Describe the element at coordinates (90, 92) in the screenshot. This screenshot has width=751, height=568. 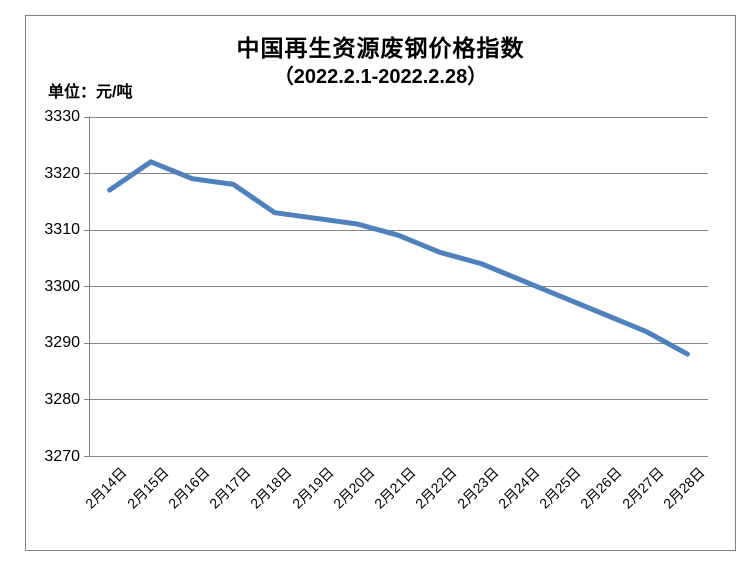
I see `unit-label: 单位：元/吨` at that location.